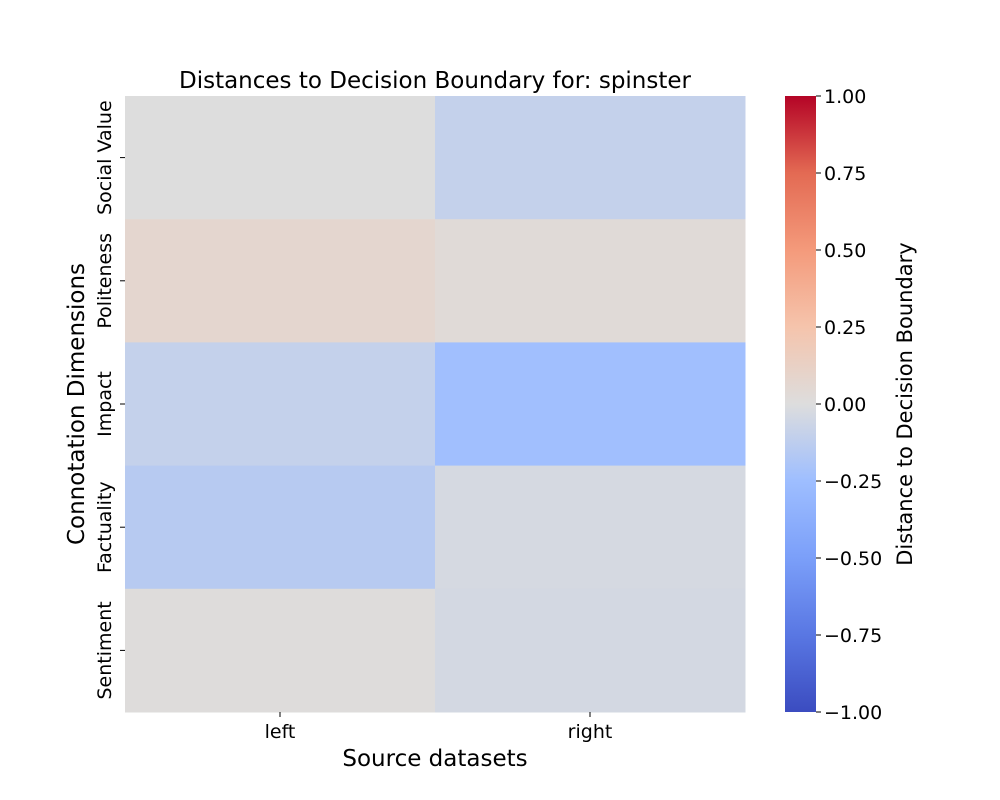 Image resolution: width=1000 pixels, height=800 pixels. I want to click on x-axis-ticks: left right, so click(439, 727).